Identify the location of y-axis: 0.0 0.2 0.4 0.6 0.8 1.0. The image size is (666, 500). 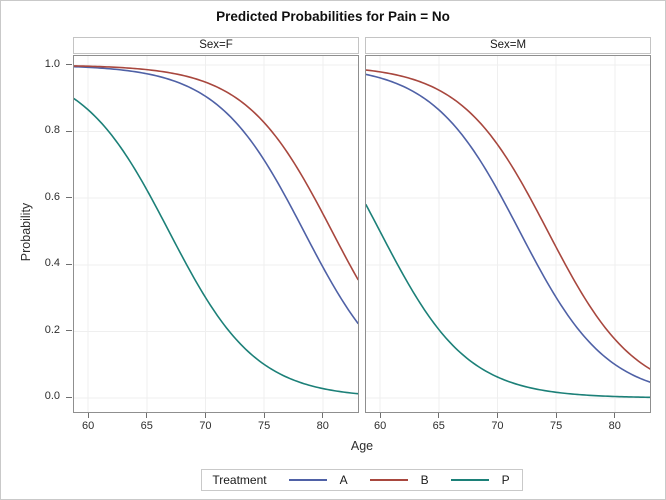
(37, 233).